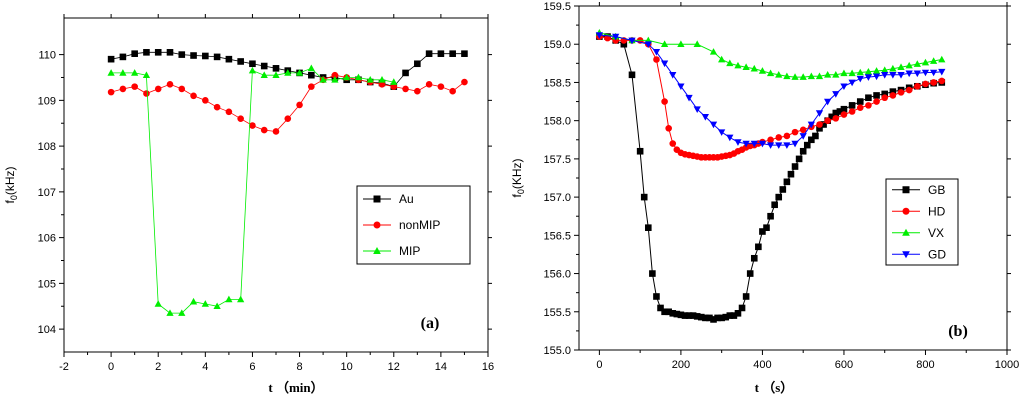 The width and height of the screenshot is (1024, 402). Describe the element at coordinates (557, 122) in the screenshot. I see `y-tick-label: 158.0` at that location.